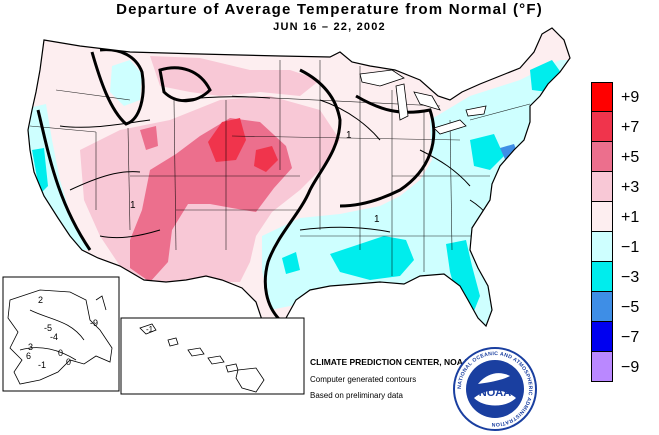 This screenshot has width=659, height=435. I want to click on credit-data-note: Based on preliminary data, so click(356, 395).